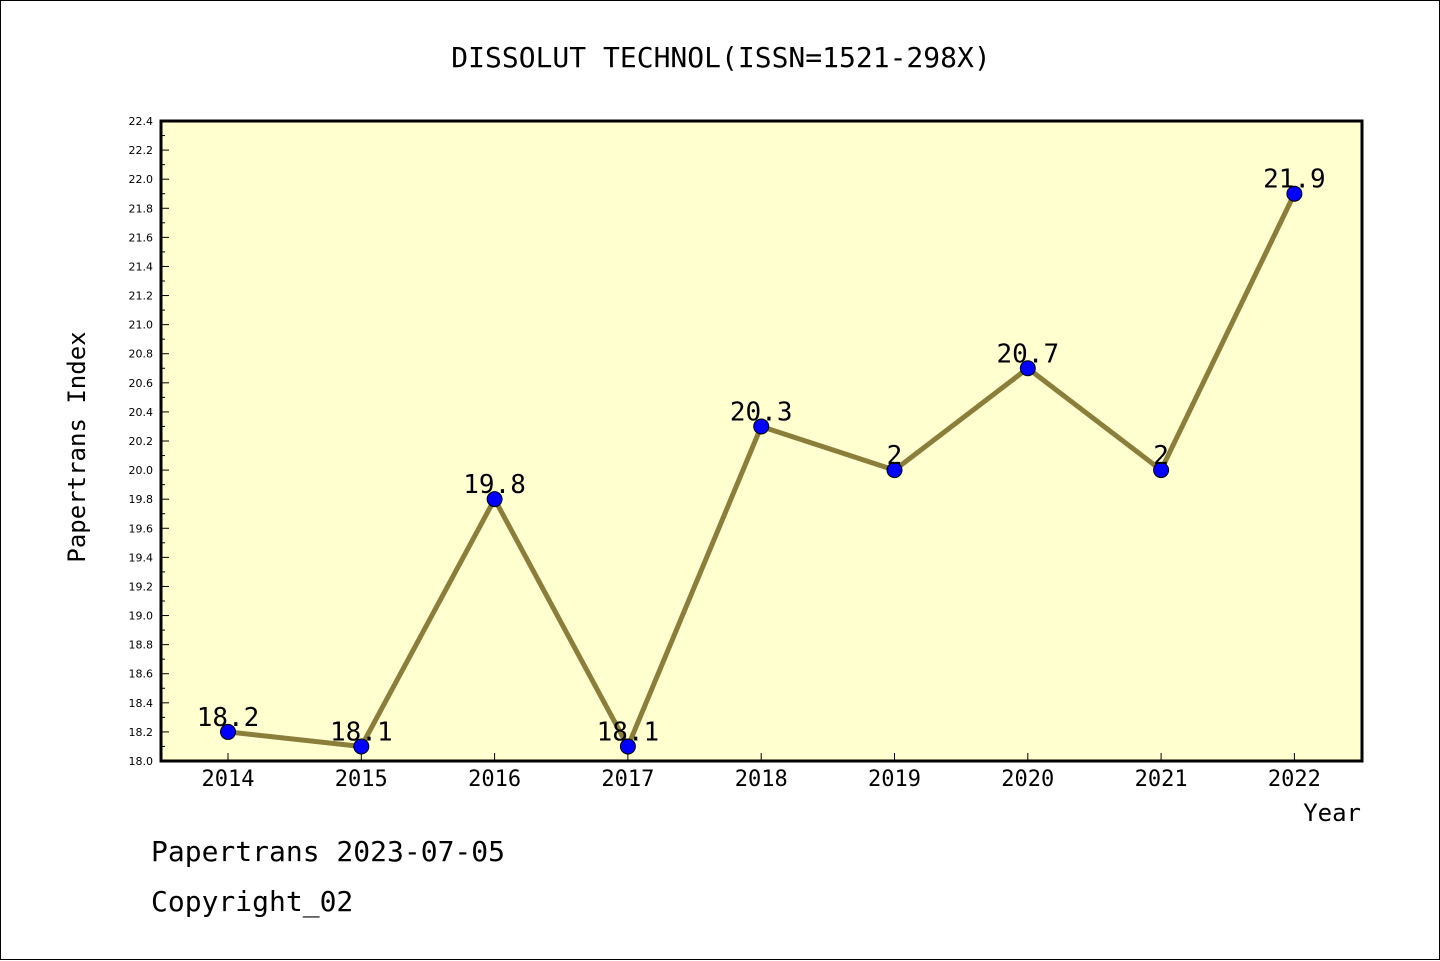 The image size is (1440, 961). What do you see at coordinates (141, 383) in the screenshot?
I see `y-tick-label: 20.6` at bounding box center [141, 383].